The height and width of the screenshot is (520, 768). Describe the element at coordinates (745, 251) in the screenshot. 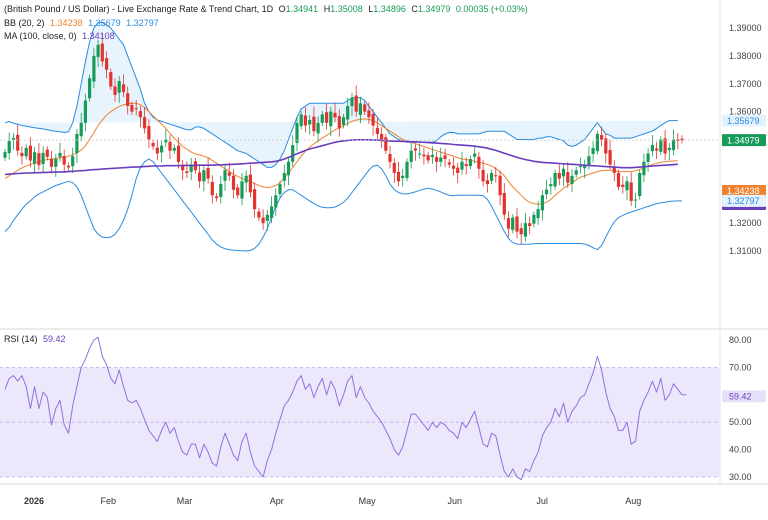

I see `price-tick-label: 1.31000` at that location.